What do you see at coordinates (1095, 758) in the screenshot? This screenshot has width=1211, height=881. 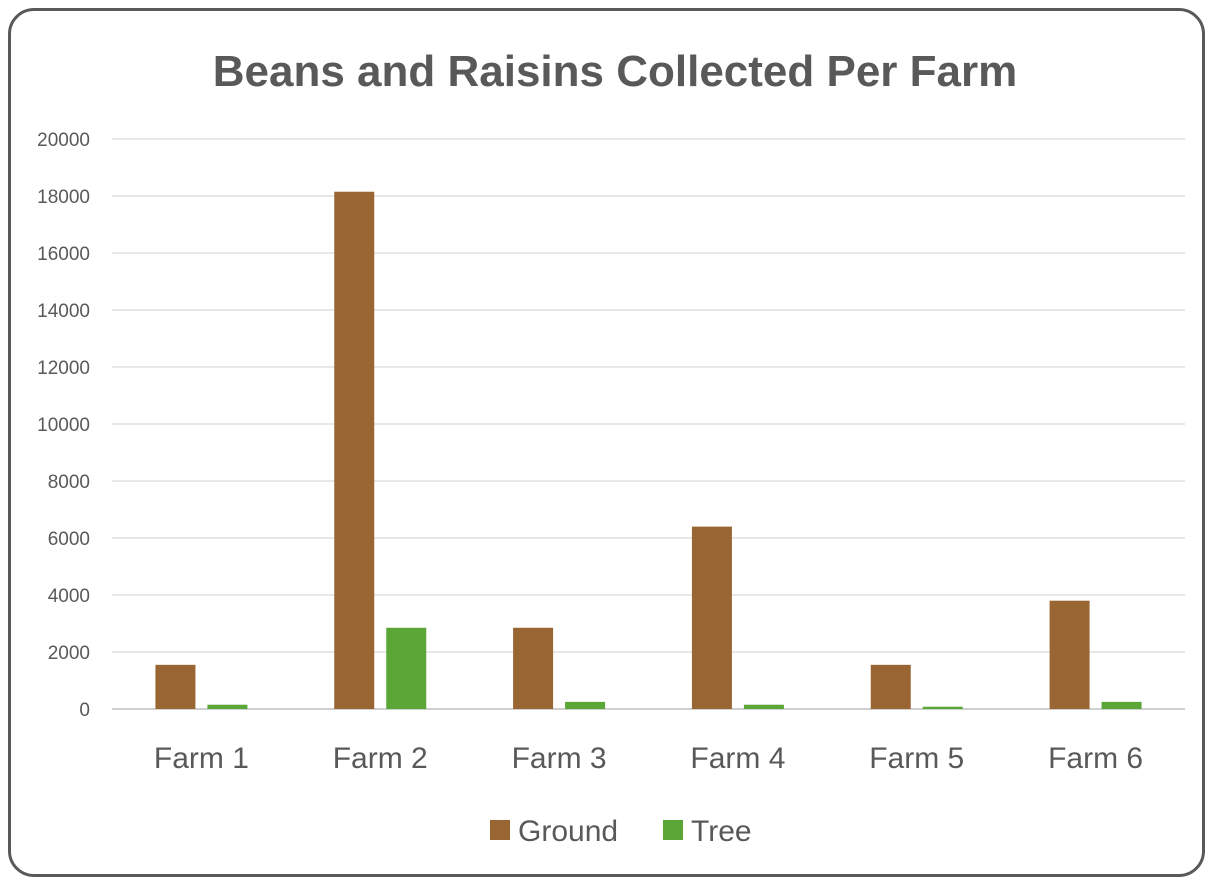 I see `x-tick-label: Farm 6` at bounding box center [1095, 758].